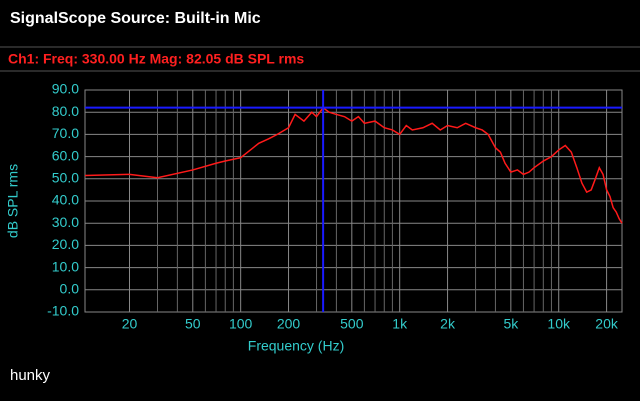 This screenshot has width=640, height=401. I want to click on y-tick-label: 0.0, so click(70, 289).